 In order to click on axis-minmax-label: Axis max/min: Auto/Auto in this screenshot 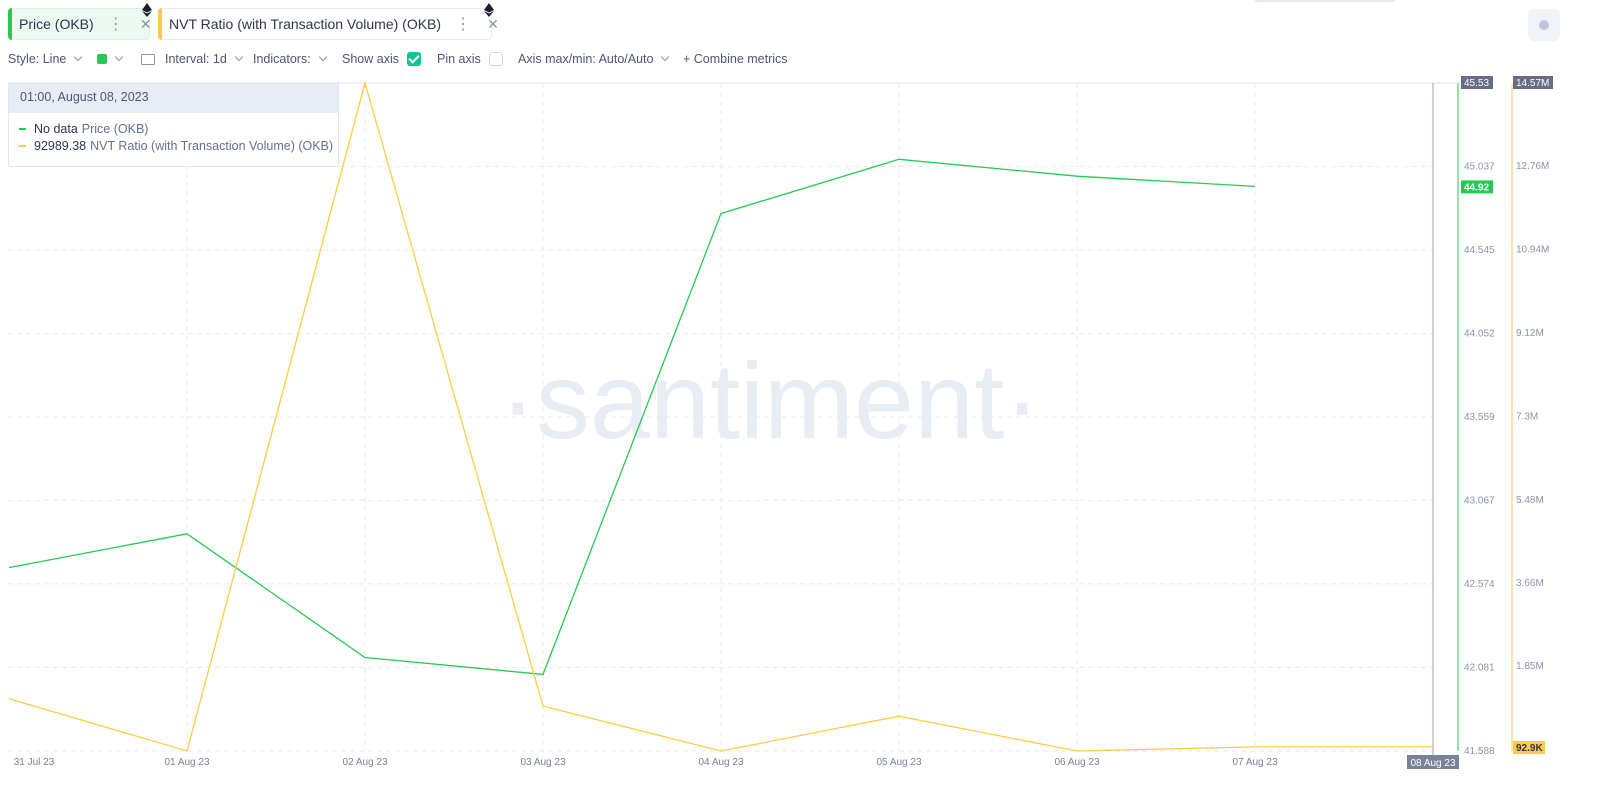, I will do `click(586, 59)`.